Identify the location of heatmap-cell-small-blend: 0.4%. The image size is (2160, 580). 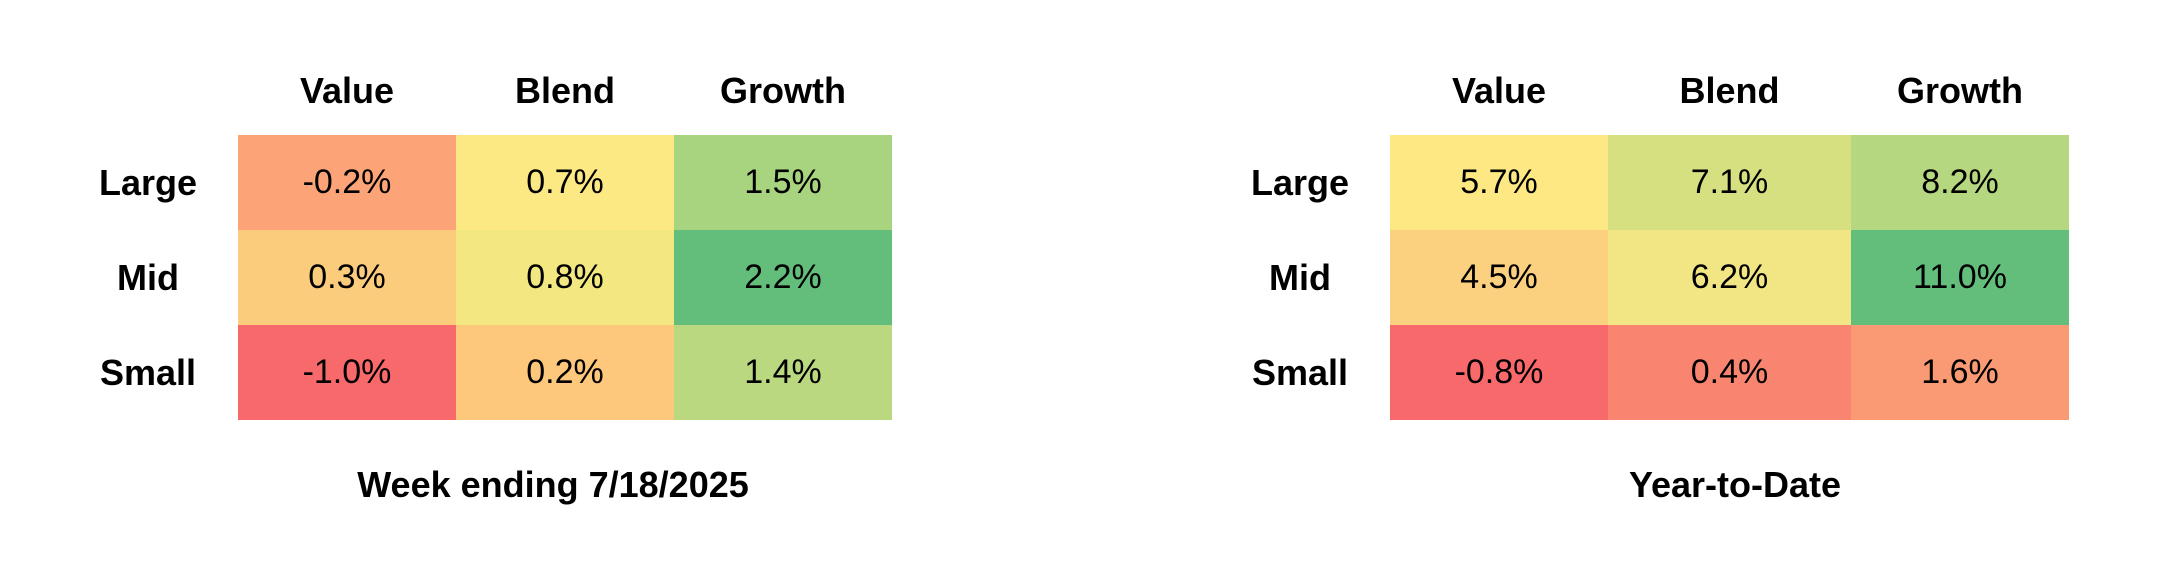
(1729, 372).